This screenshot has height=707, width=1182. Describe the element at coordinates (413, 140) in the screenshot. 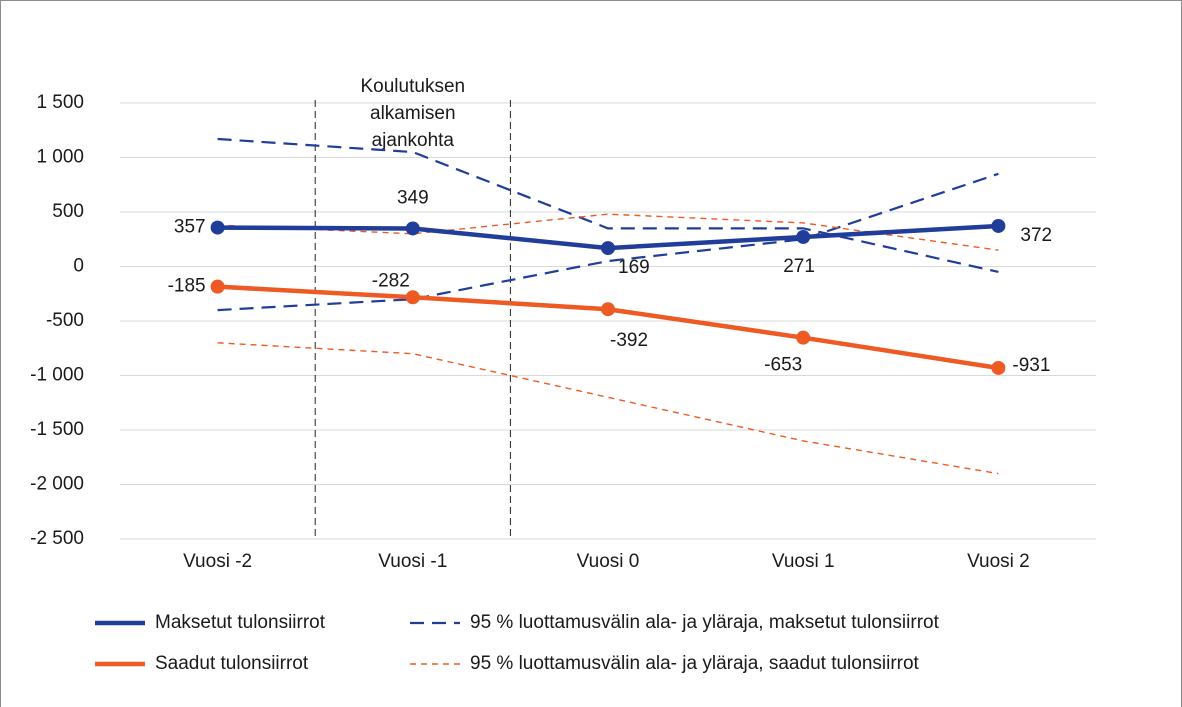

I see `annotation: ajankohta` at that location.